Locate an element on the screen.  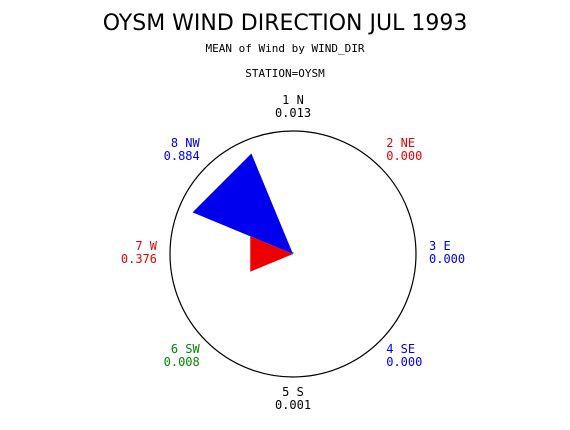
direction-value-4-se: 0.000 is located at coordinates (404, 362).